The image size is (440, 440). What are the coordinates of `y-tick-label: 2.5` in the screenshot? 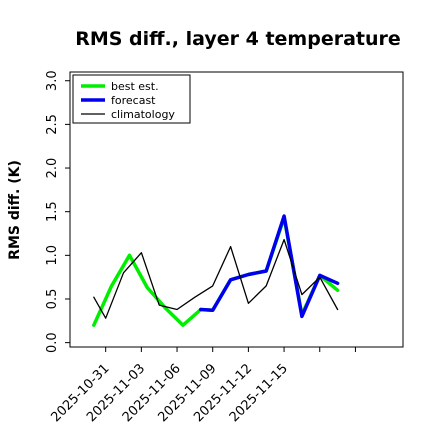 It's located at (52, 124).